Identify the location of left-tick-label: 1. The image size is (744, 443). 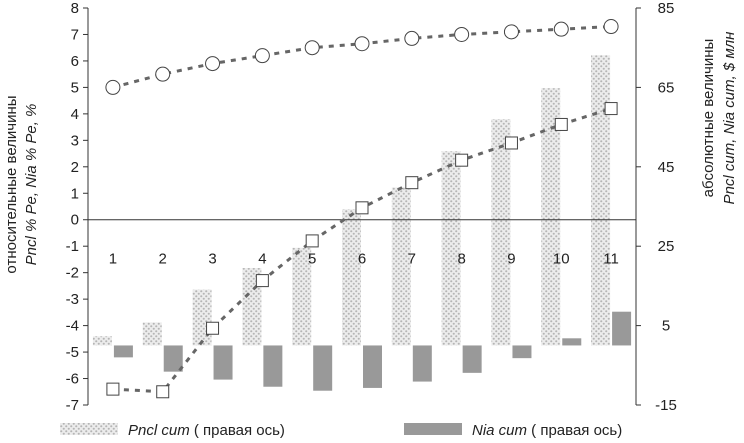
(75, 193).